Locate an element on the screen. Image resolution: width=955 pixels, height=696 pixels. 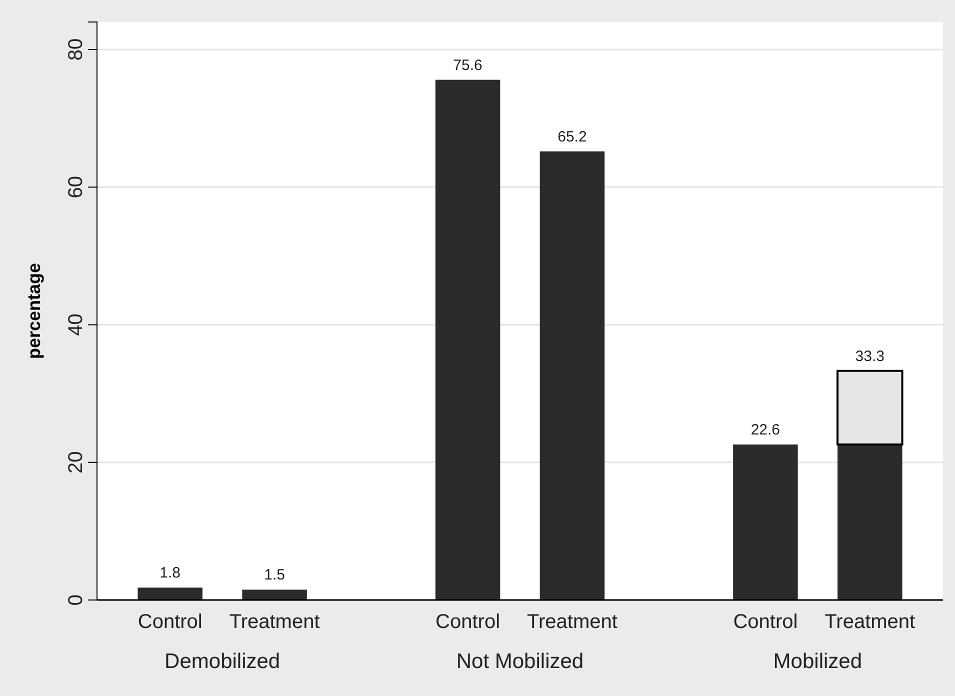
y-tick-label: 0 is located at coordinates (76, 600).